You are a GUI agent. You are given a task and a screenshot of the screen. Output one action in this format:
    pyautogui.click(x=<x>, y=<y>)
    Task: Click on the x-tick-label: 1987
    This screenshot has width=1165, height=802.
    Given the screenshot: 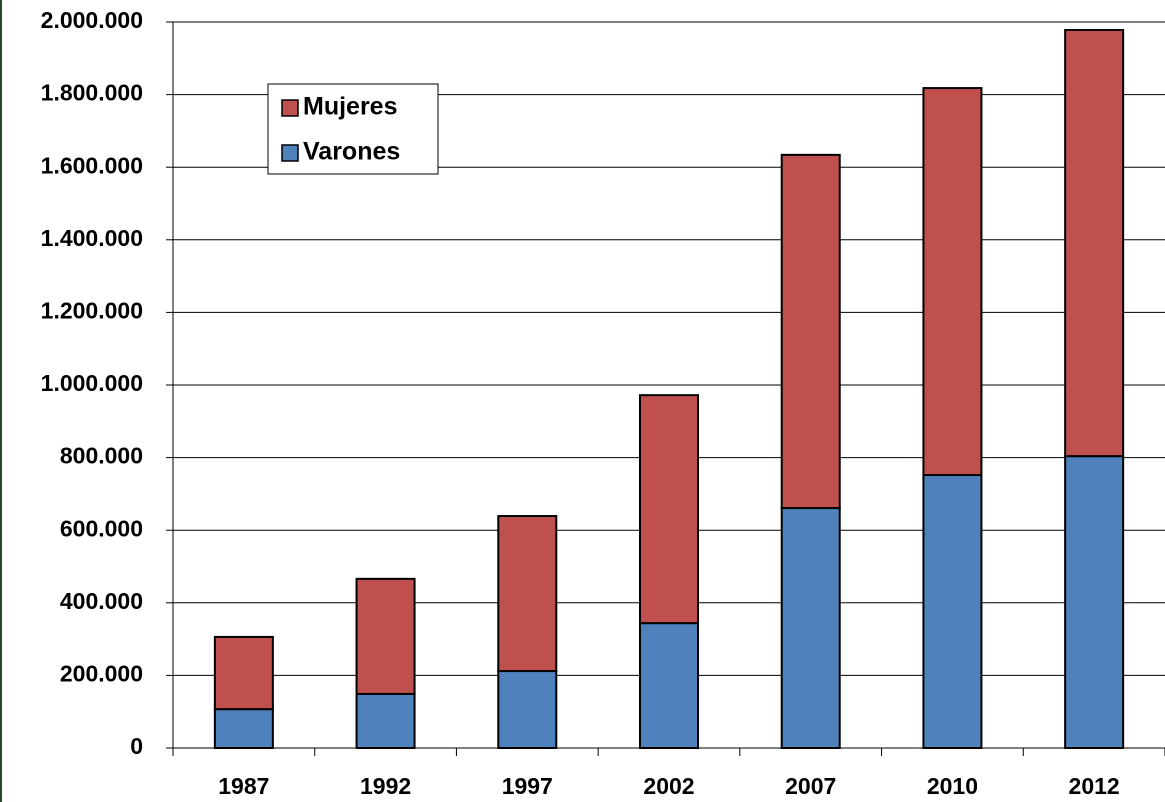 What is the action you would take?
    pyautogui.click(x=243, y=786)
    